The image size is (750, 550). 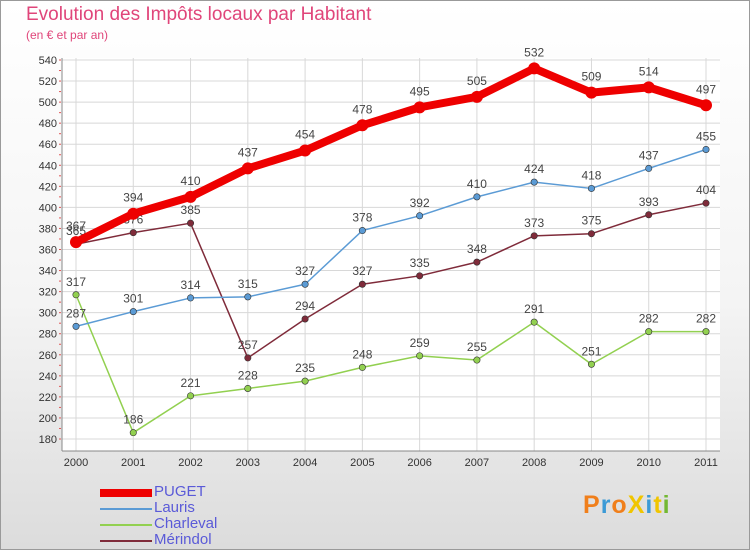 What do you see at coordinates (591, 221) in the screenshot?
I see `data-label-merindol: 375` at bounding box center [591, 221].